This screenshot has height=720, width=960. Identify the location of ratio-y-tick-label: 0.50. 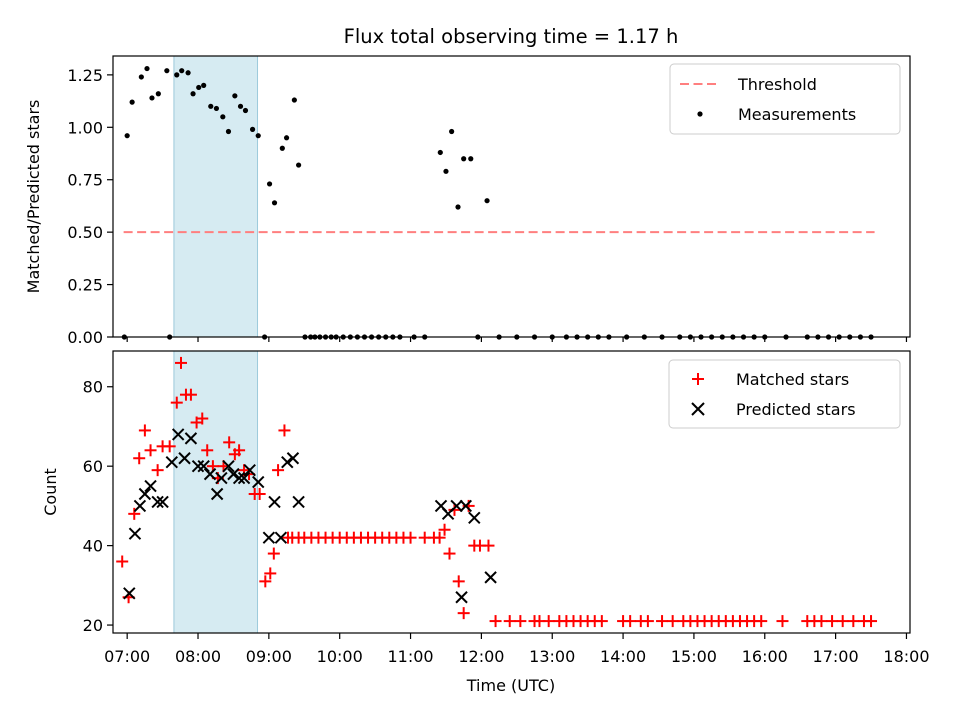
(85, 232).